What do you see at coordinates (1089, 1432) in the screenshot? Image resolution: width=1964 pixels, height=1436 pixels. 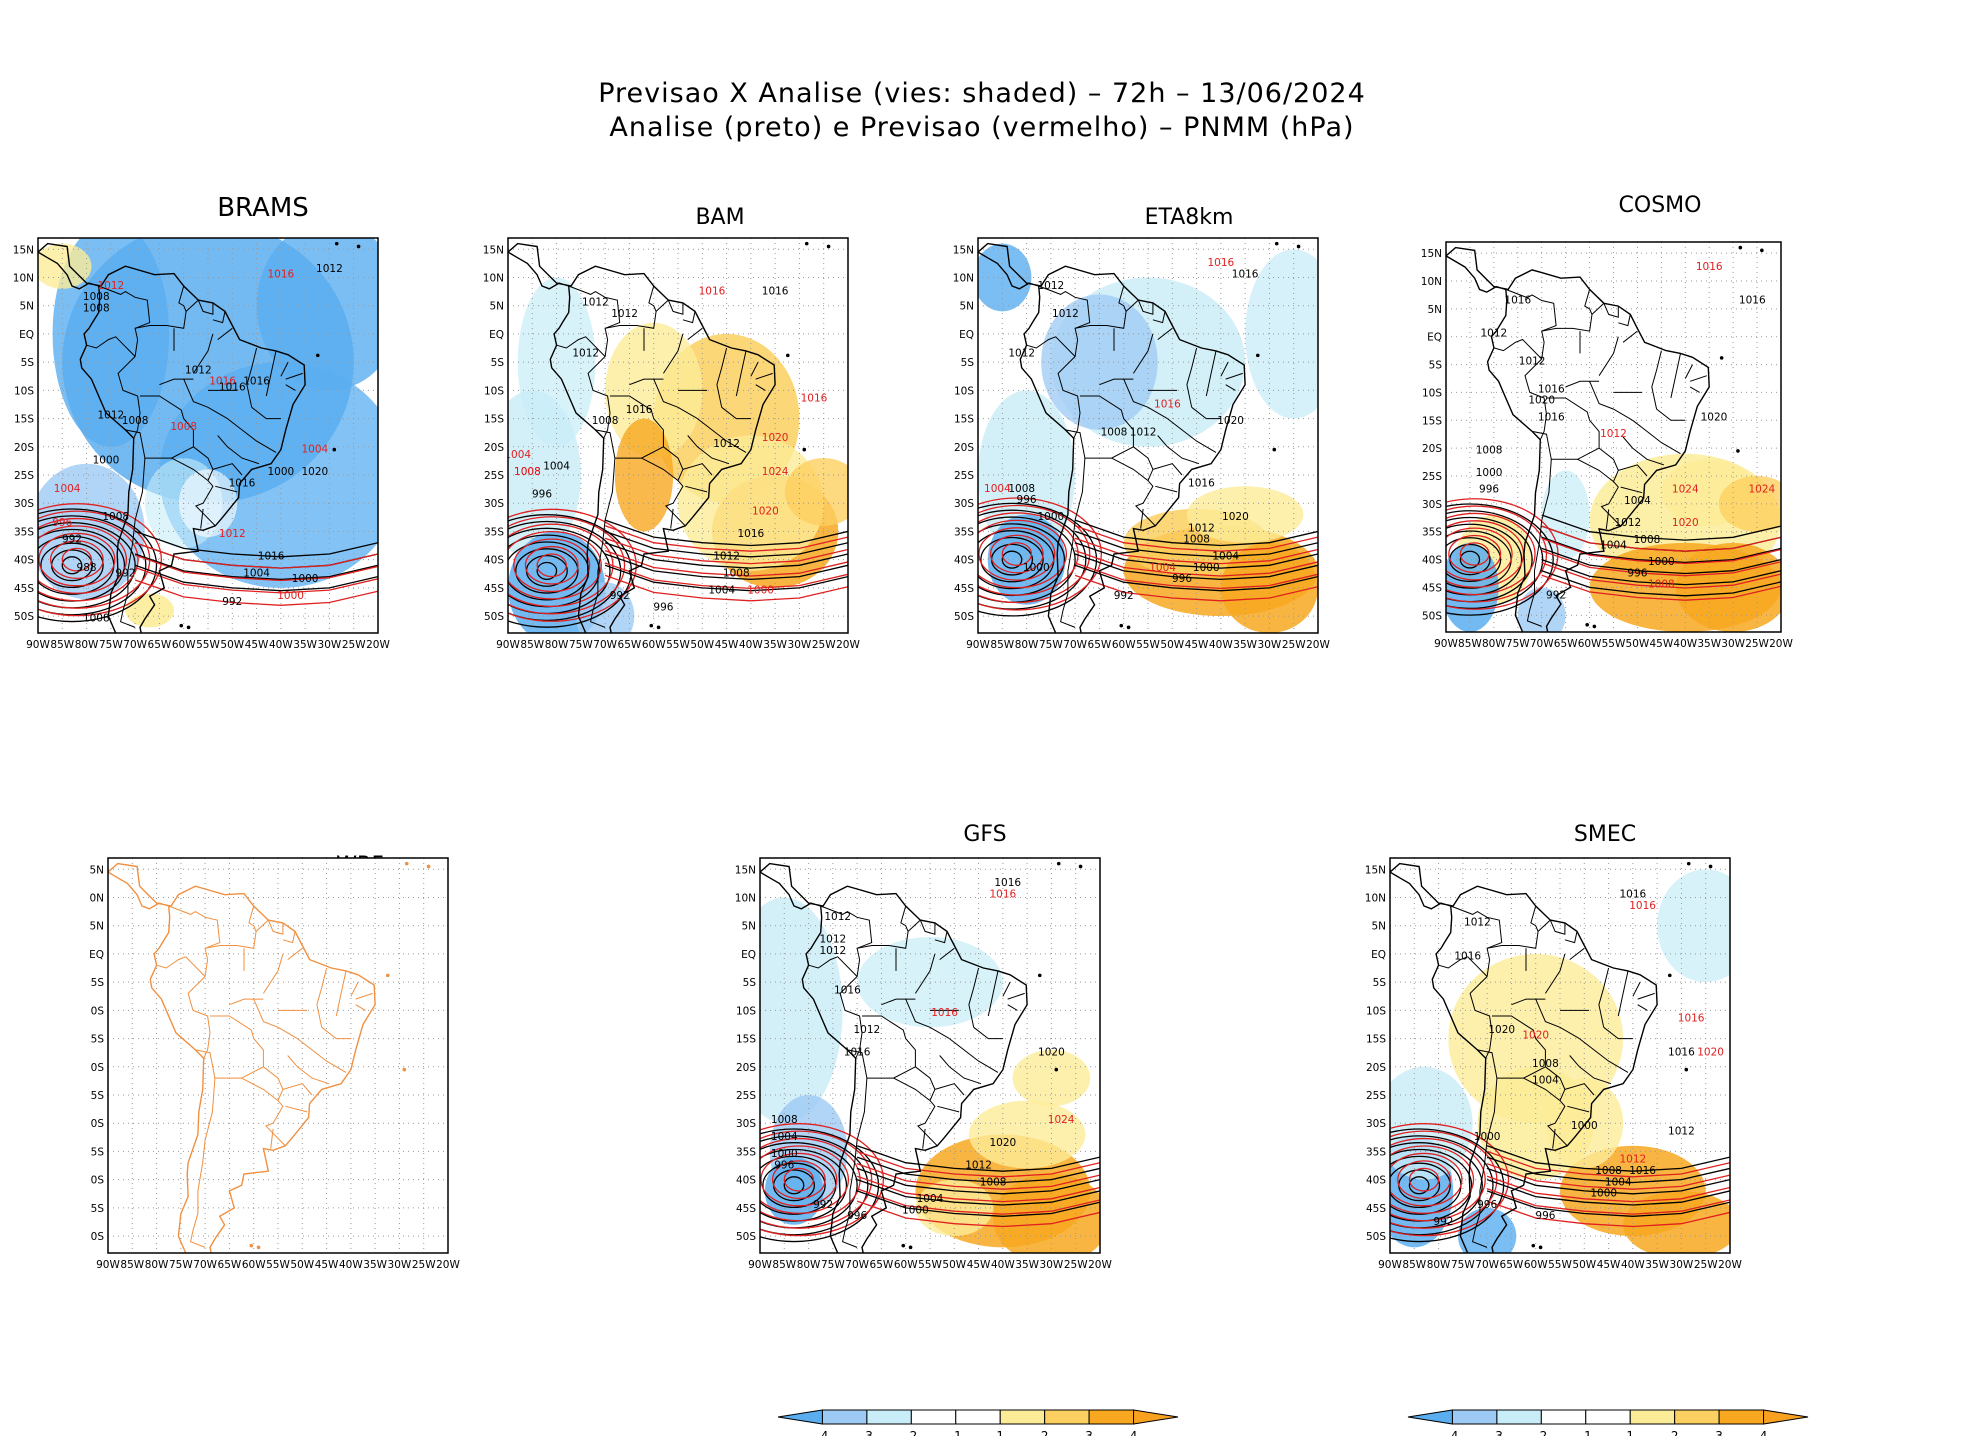 I see `colorbar-label: 3` at bounding box center [1089, 1432].